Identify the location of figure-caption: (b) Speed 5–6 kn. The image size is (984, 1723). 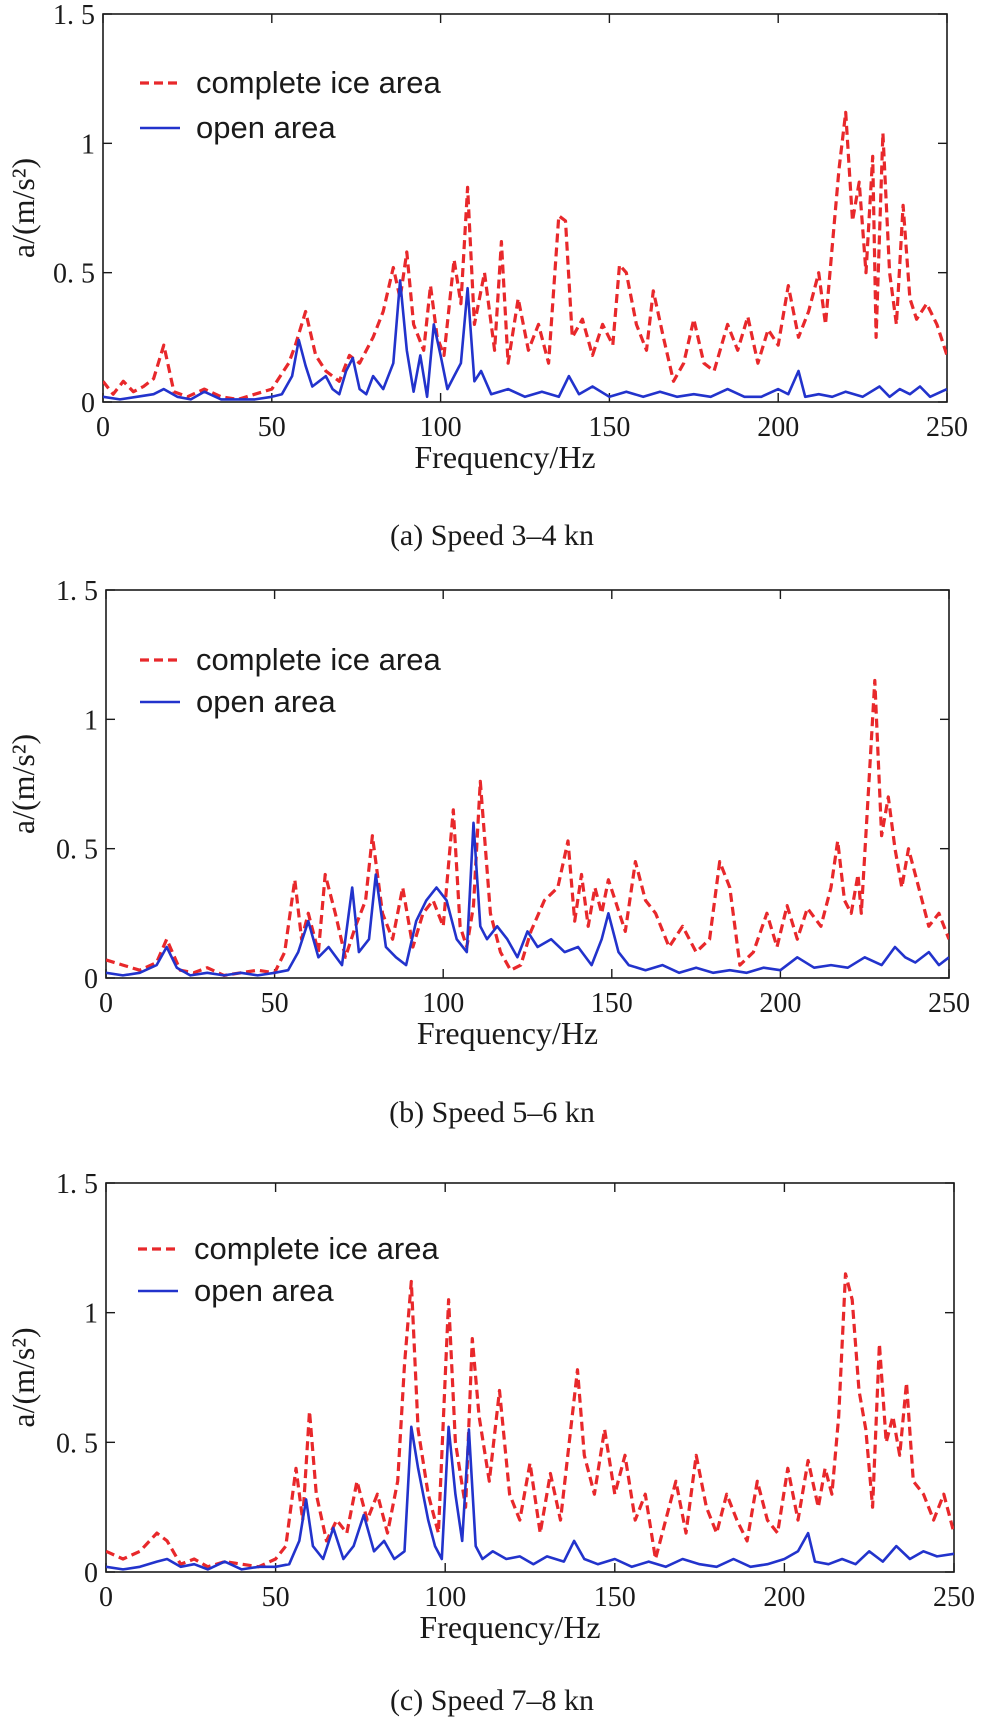
(492, 1112).